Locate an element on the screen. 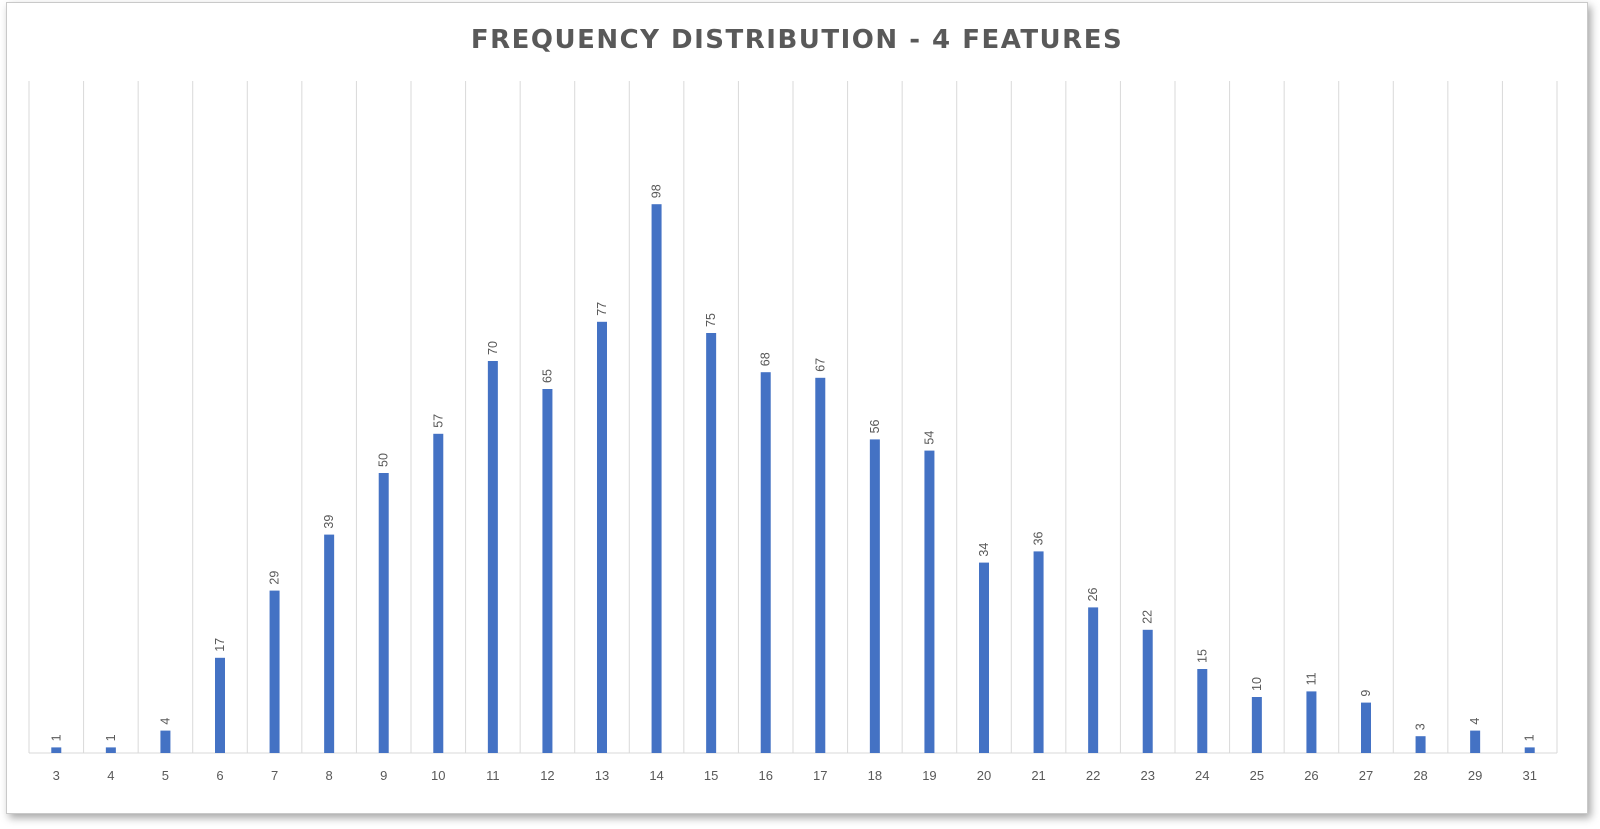  data-label-6: 17 is located at coordinates (220, 645).